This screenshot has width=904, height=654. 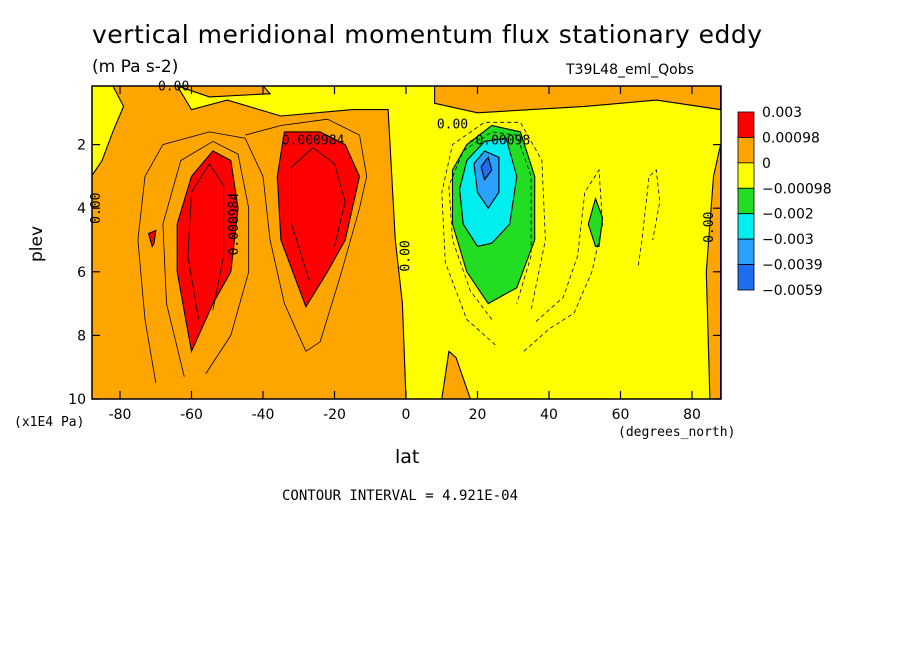 What do you see at coordinates (797, 189) in the screenshot?
I see `colorbar-label: −0.00098` at bounding box center [797, 189].